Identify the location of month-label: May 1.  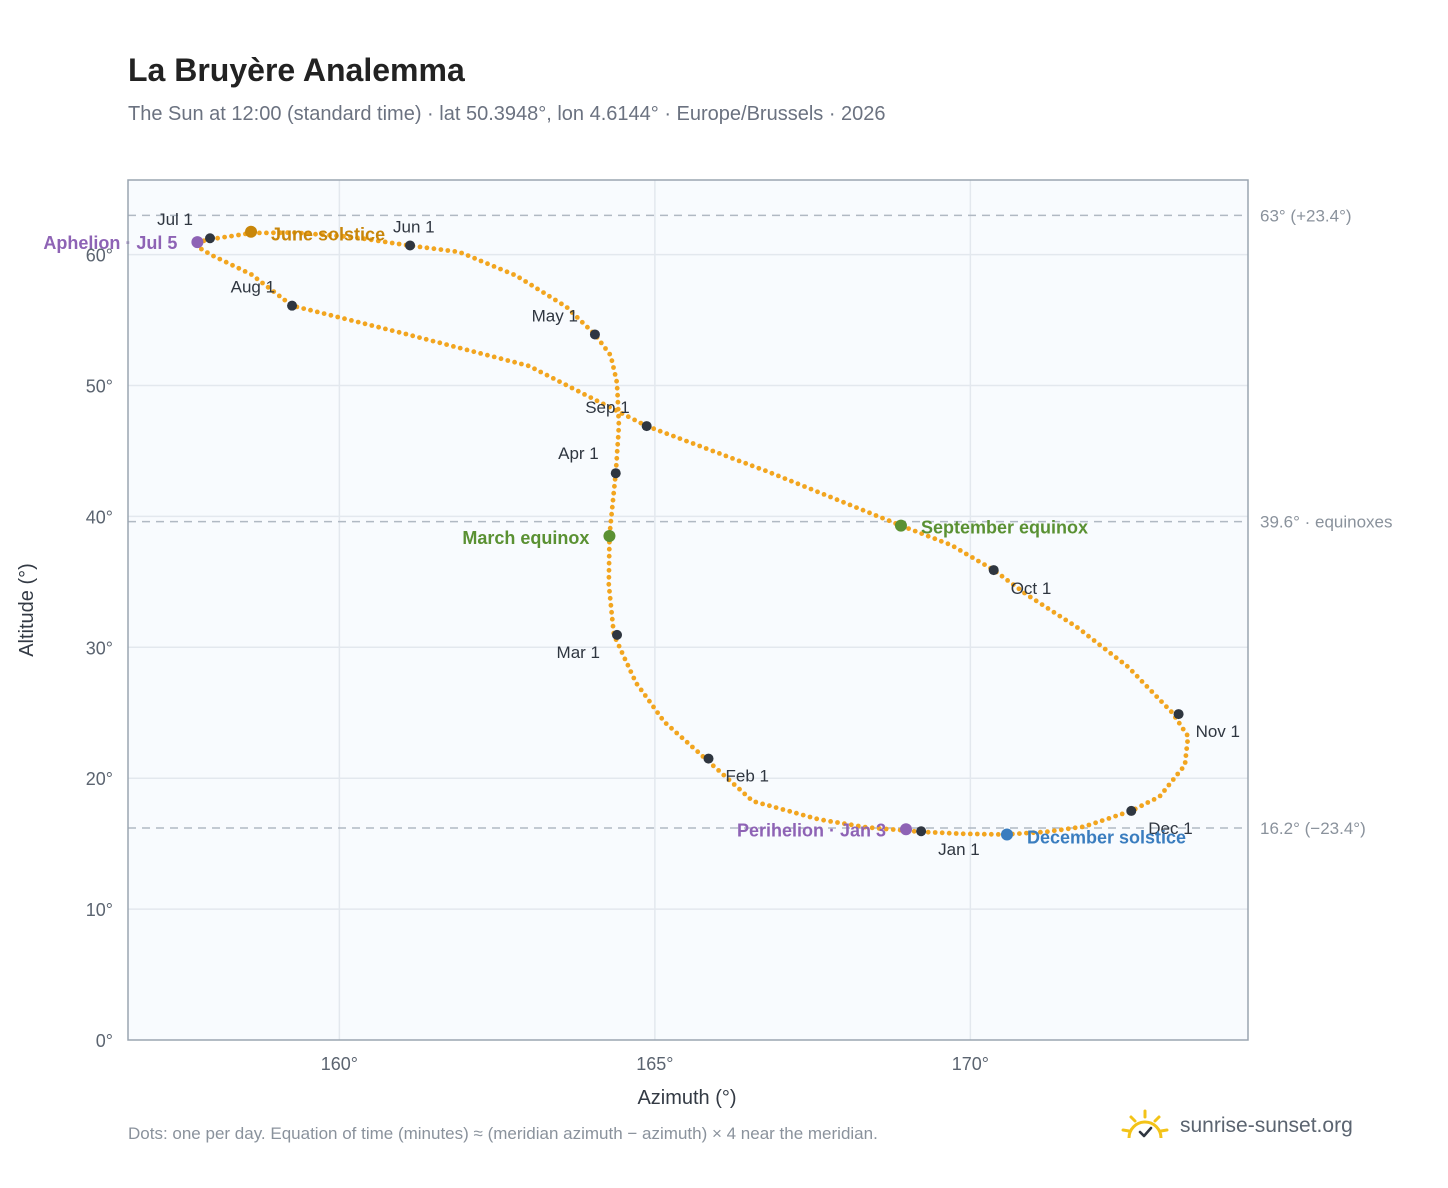
(555, 315).